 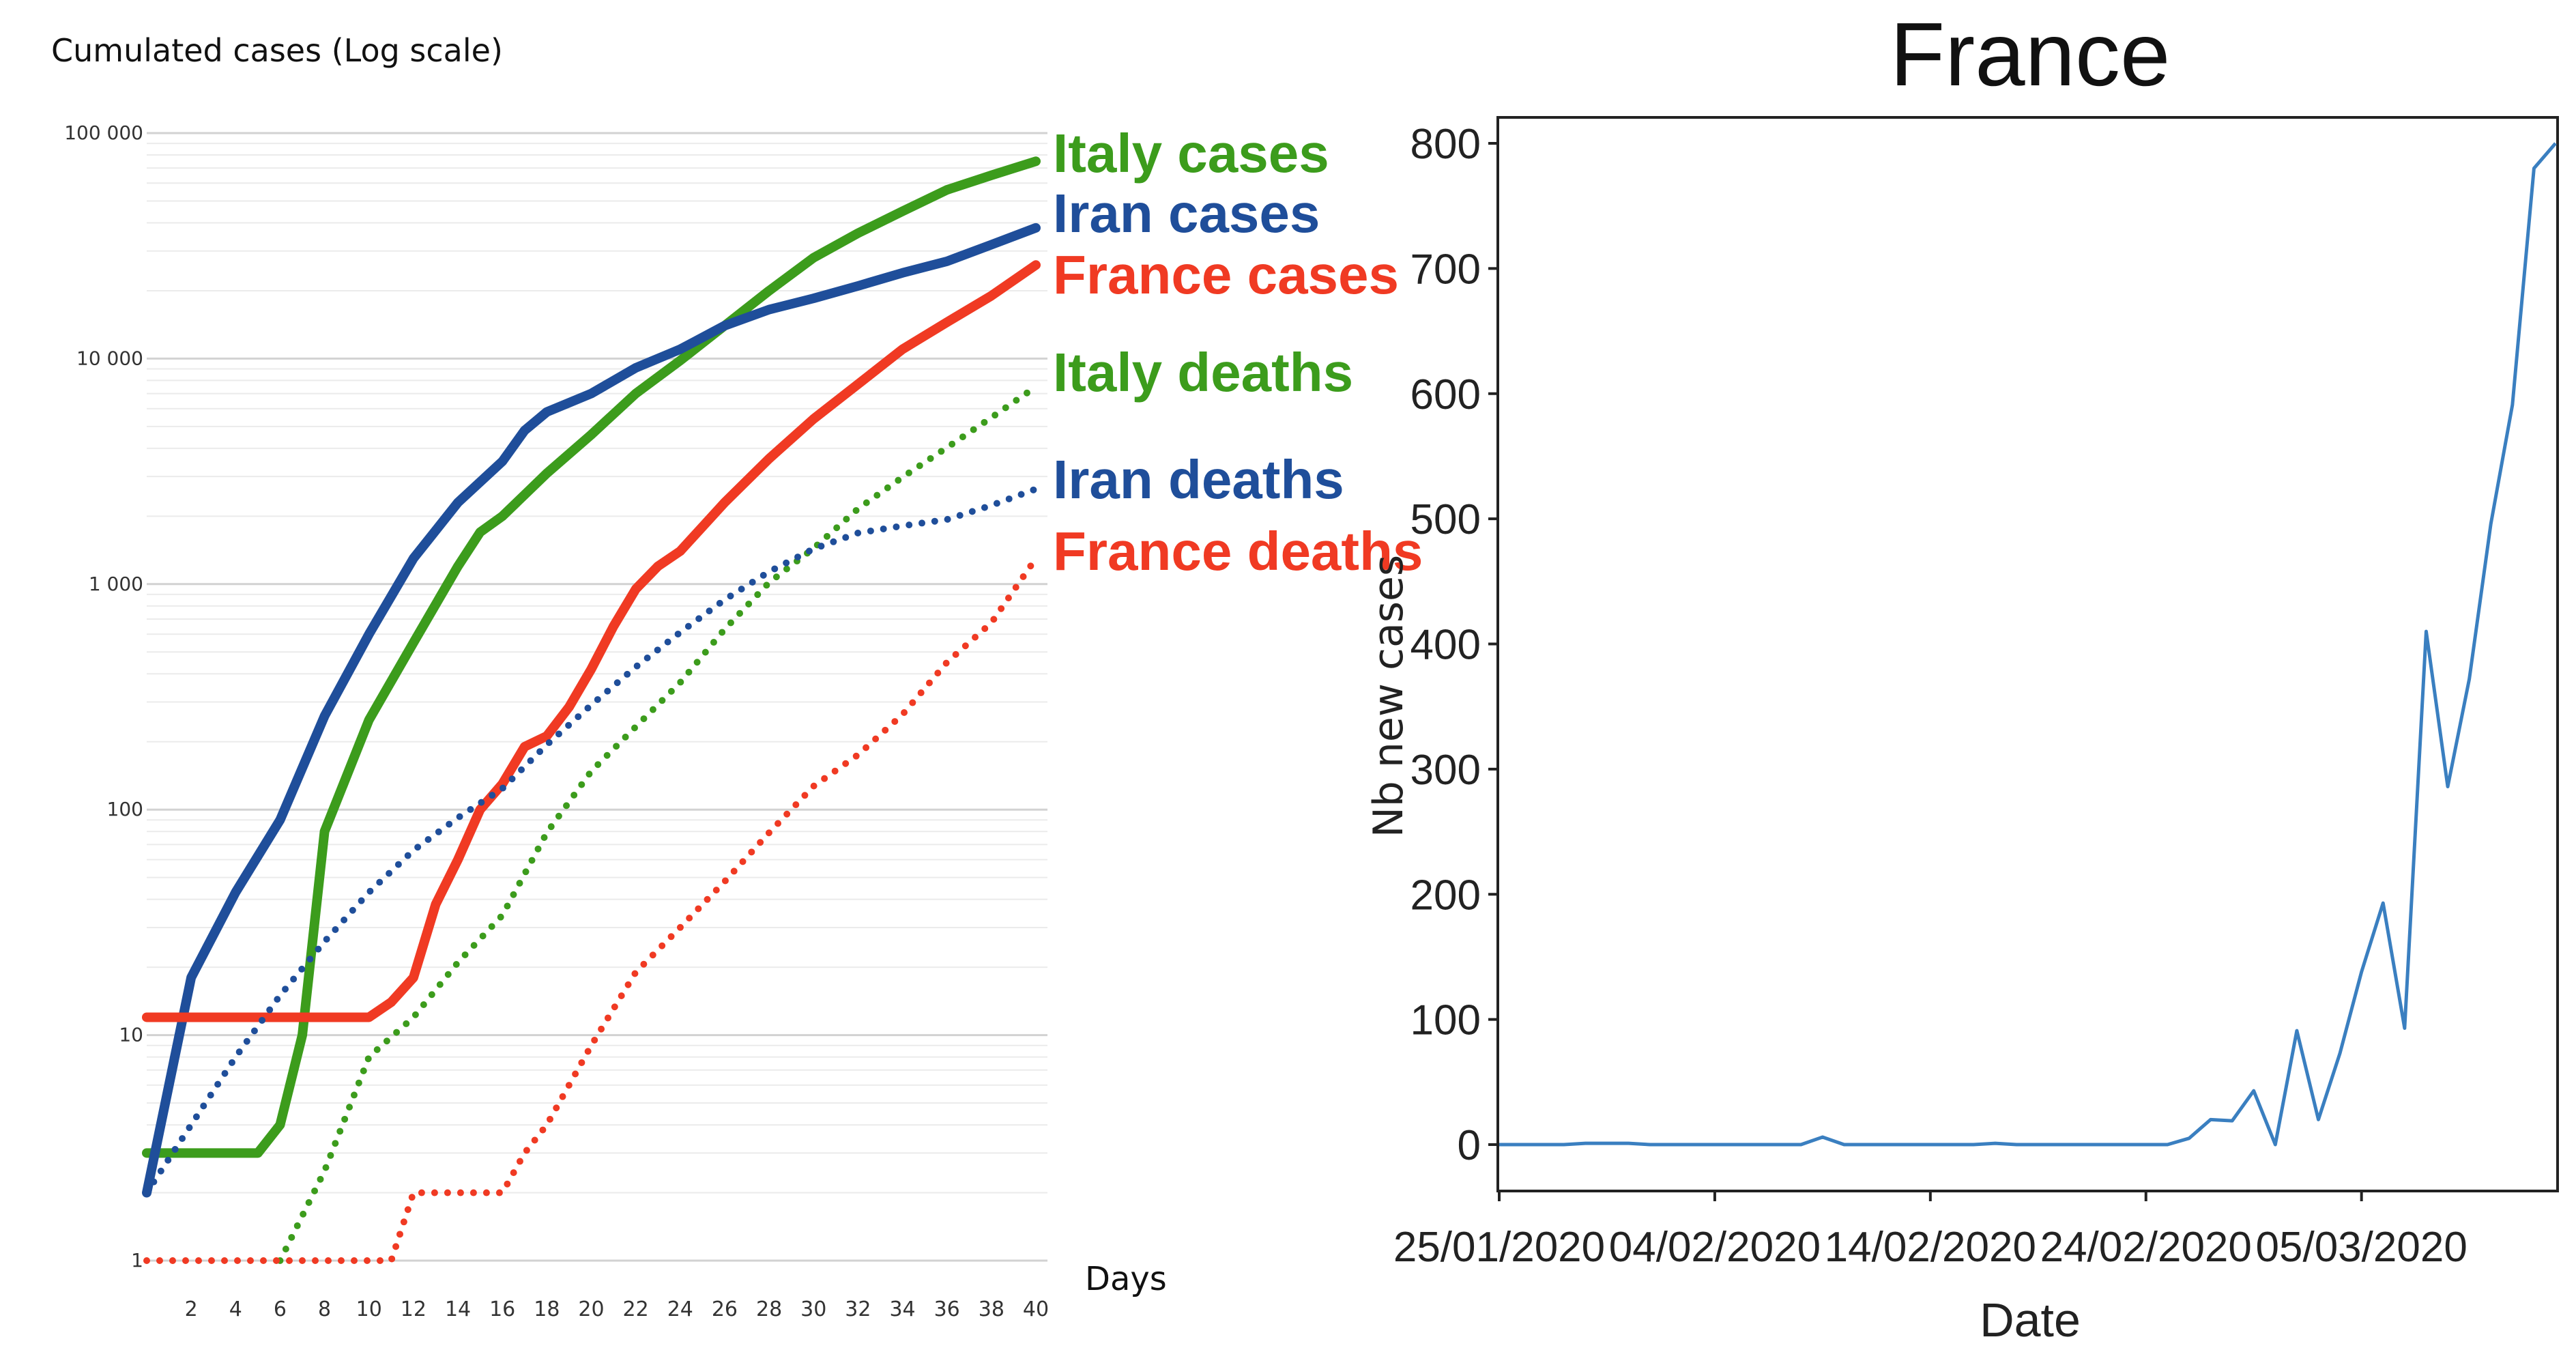 What do you see at coordinates (109, 358) in the screenshot?
I see `left-y-tick-label: 10 000` at bounding box center [109, 358].